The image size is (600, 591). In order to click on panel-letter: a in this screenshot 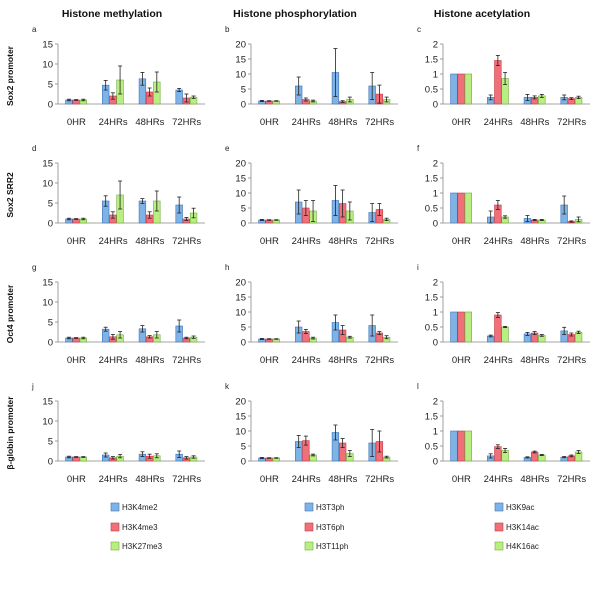, I will do `click(34, 29)`.